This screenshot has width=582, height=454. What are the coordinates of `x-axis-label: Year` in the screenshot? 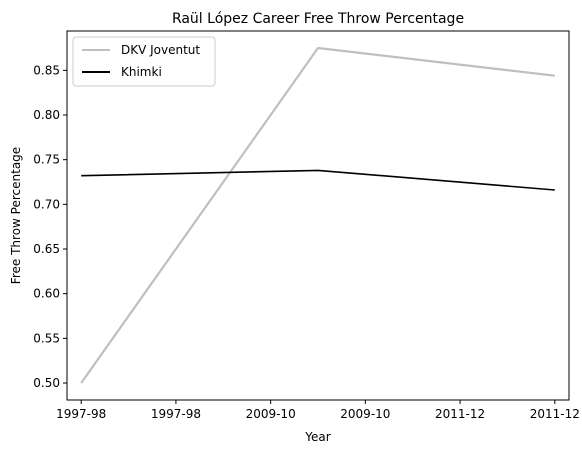 It's located at (317, 437).